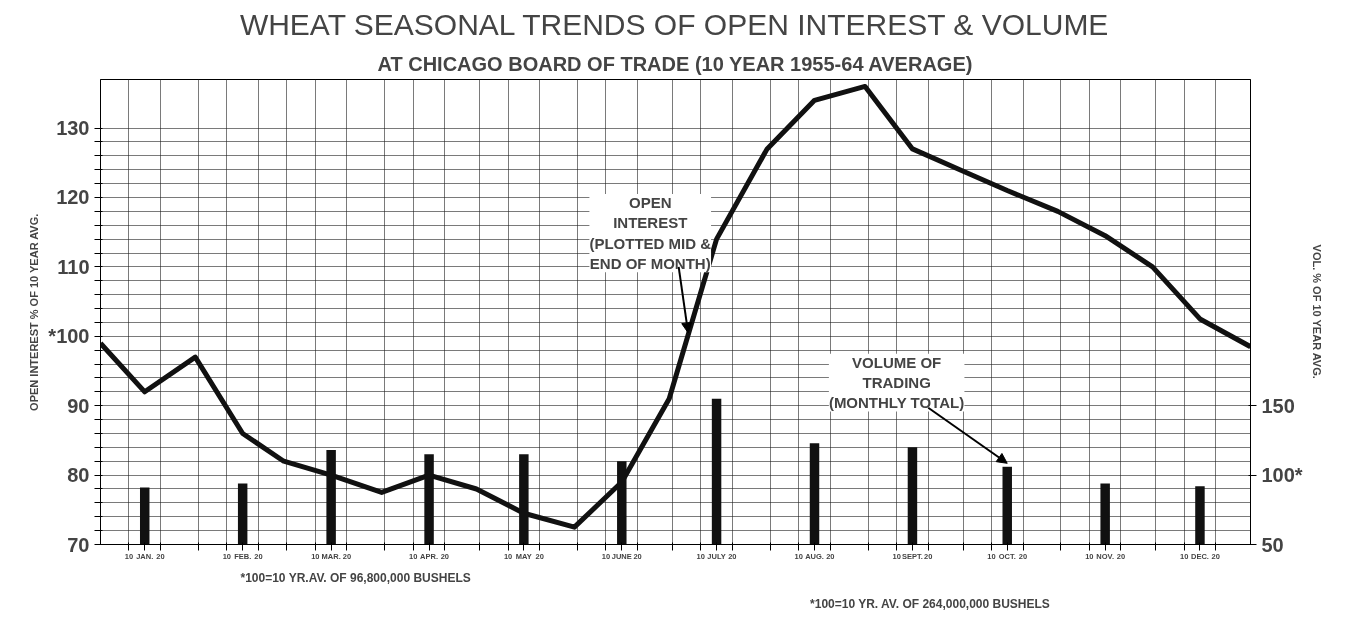 This screenshot has width=1354, height=624. Describe the element at coordinates (675, 63) in the screenshot. I see `chart-subtitle: AT CHICAGO BOARD OF TRADE (10 YEAR 1955-64 AVERAGE)` at that location.